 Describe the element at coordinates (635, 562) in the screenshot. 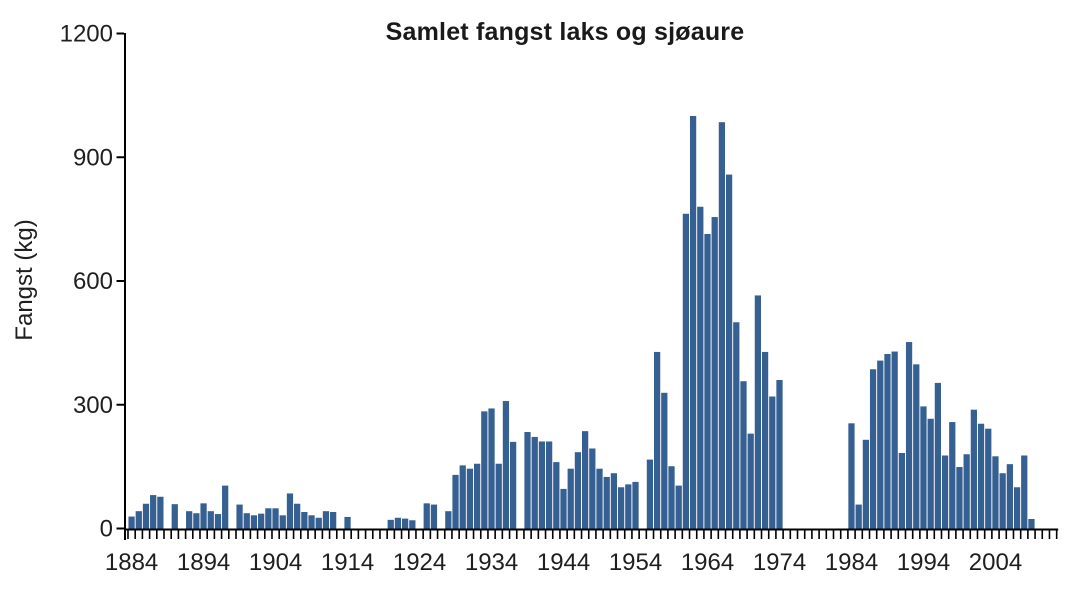

I see `x-tick-label: 1954` at that location.